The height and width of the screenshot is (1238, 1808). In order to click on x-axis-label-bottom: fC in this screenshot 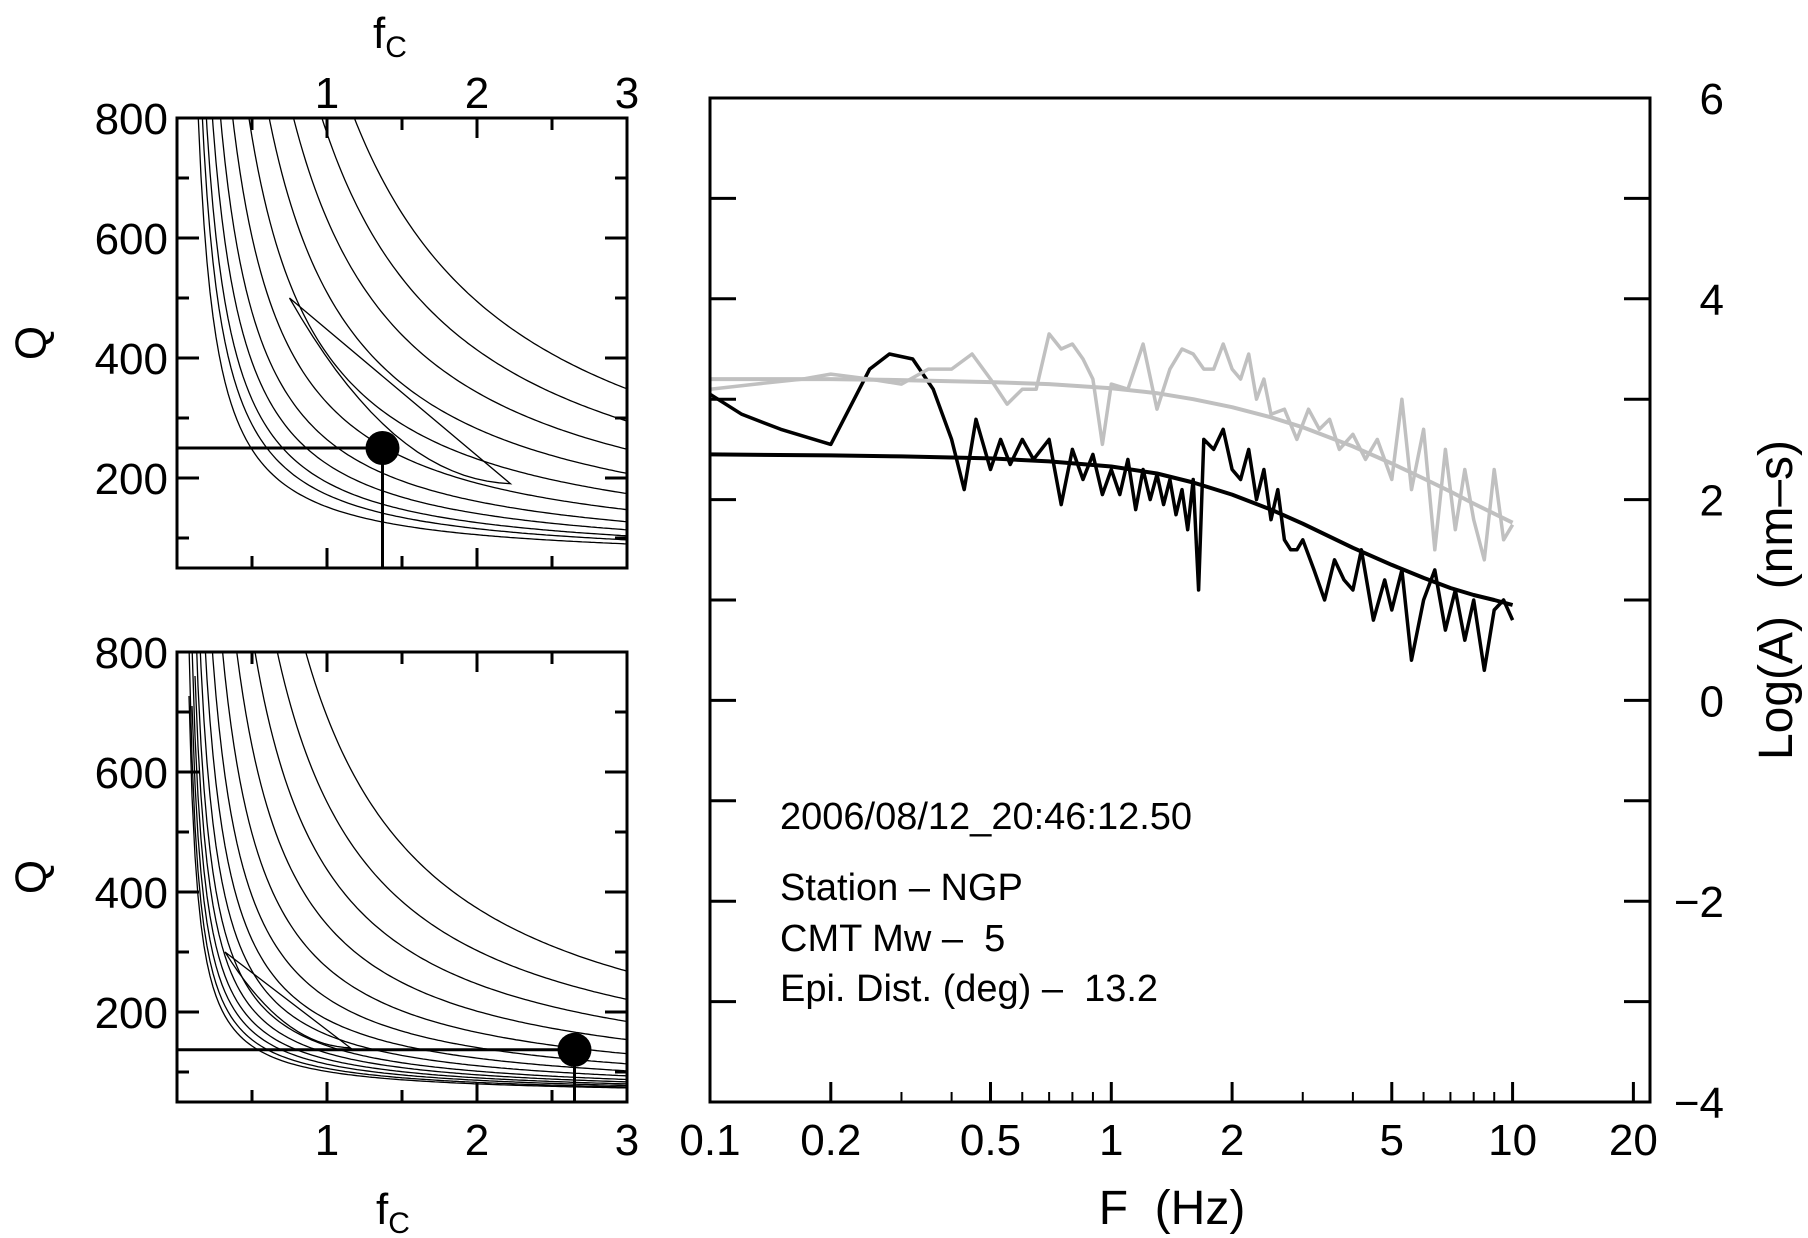, I will do `click(393, 1211)`.